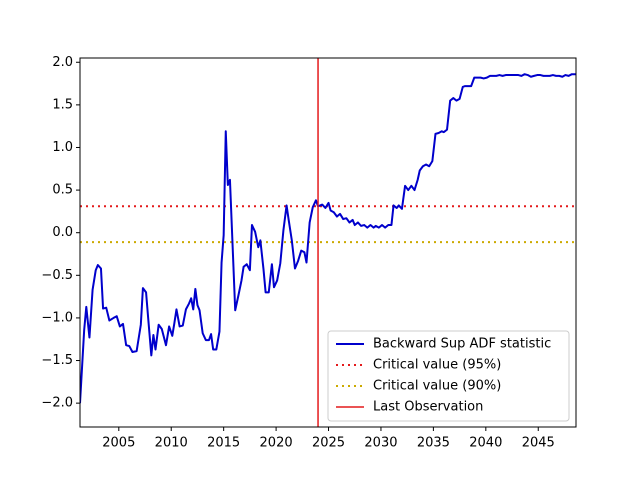  What do you see at coordinates (328, 443) in the screenshot?
I see `x-tick-label: 2025` at bounding box center [328, 443].